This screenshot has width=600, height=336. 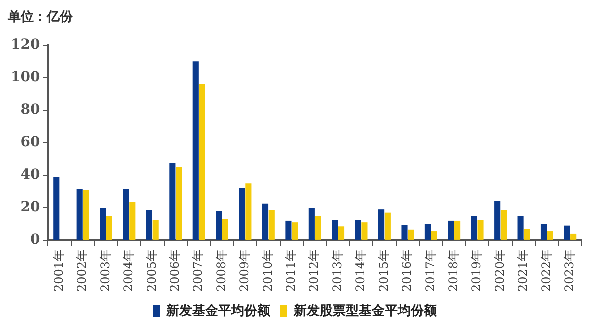 What do you see at coordinates (41, 18) in the screenshot?
I see `y-axis-title: 单位：亿份` at bounding box center [41, 18].